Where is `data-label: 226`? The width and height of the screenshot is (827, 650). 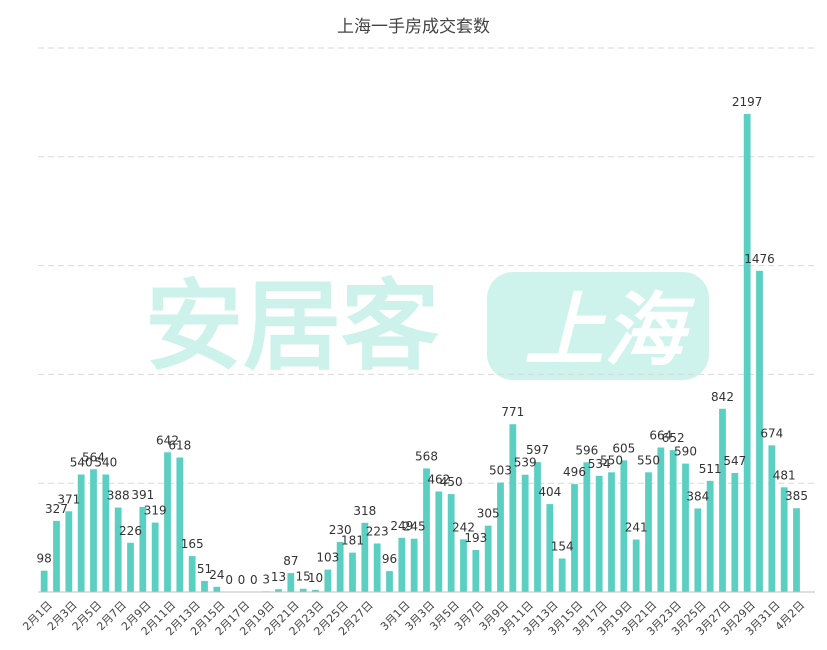
data-label: 226 is located at coordinates (130, 531).